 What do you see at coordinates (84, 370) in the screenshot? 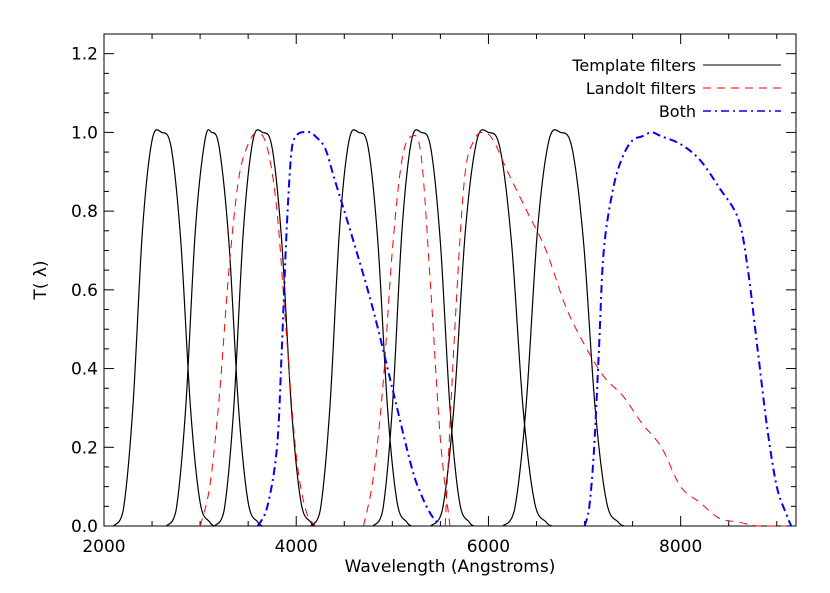
I see `y-tick-label: 0.4` at bounding box center [84, 370].